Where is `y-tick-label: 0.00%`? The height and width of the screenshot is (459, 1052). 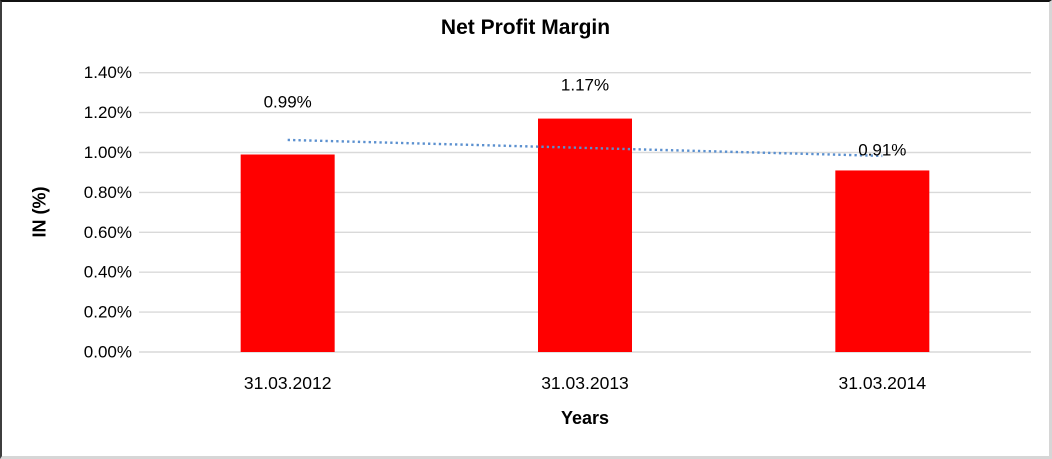
y-tick-label: 0.00% is located at coordinates (108, 352).